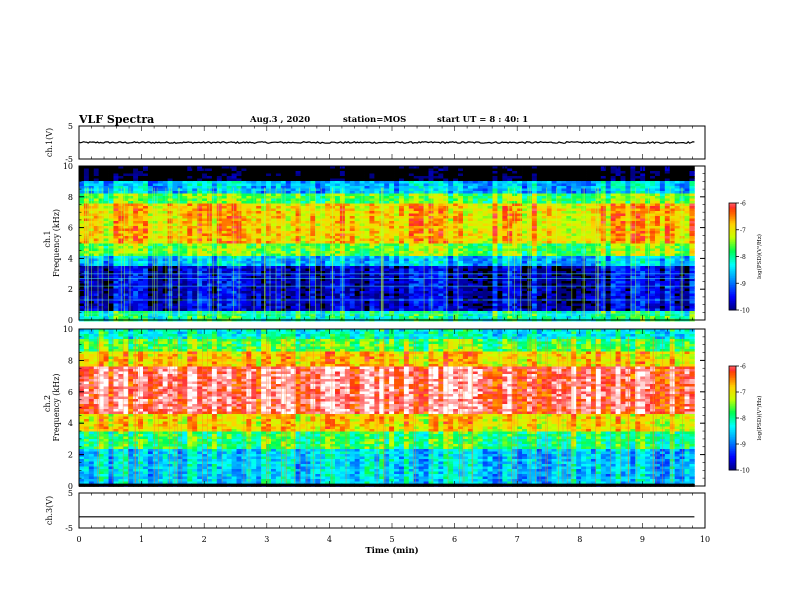  I want to click on ch1-waveform: 5 -5 ch.1(V), so click(375, 143).